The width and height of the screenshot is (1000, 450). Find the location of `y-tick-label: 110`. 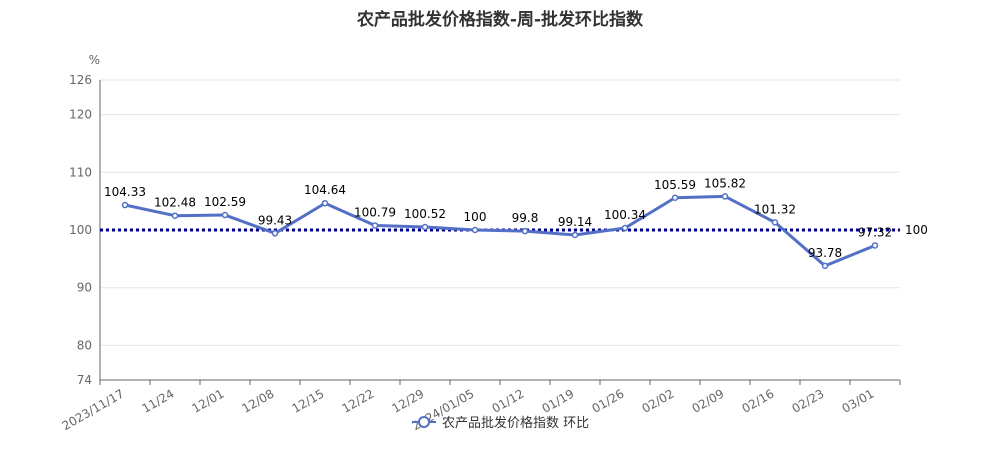

y-tick-label: 110 is located at coordinates (80, 172).